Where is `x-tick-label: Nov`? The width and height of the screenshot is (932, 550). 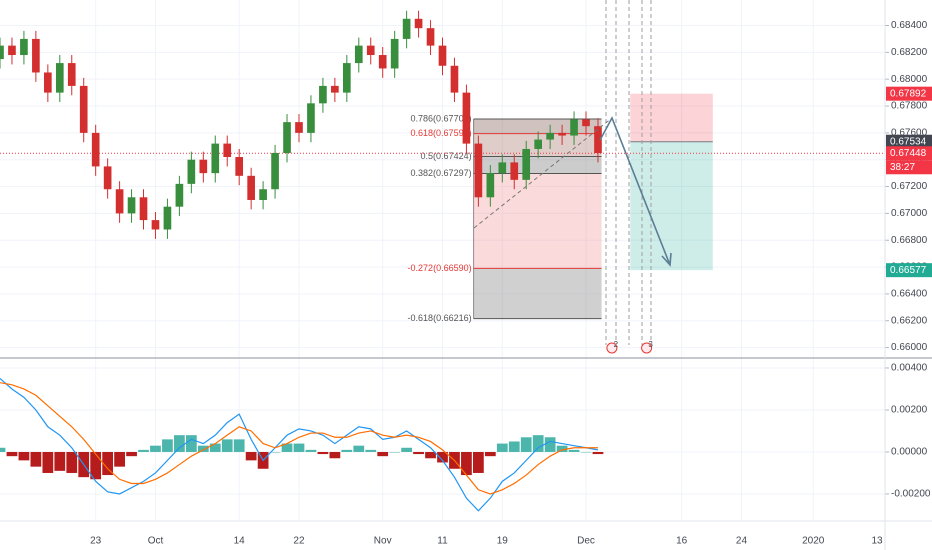
x-tick-label: Nov is located at coordinates (383, 541).